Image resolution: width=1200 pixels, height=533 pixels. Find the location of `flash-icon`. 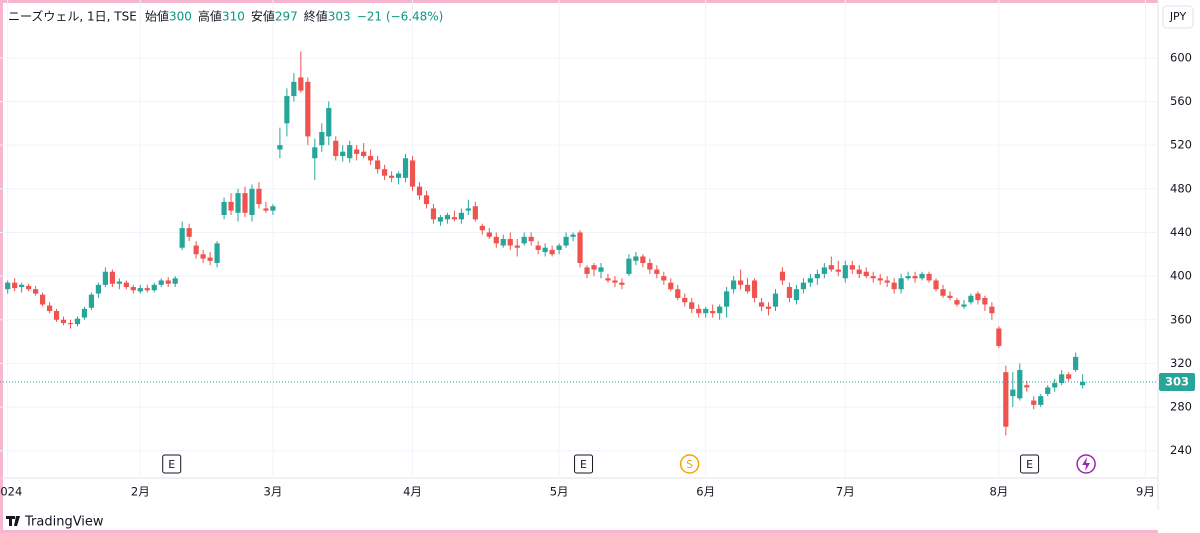

flash-icon is located at coordinates (1086, 464).